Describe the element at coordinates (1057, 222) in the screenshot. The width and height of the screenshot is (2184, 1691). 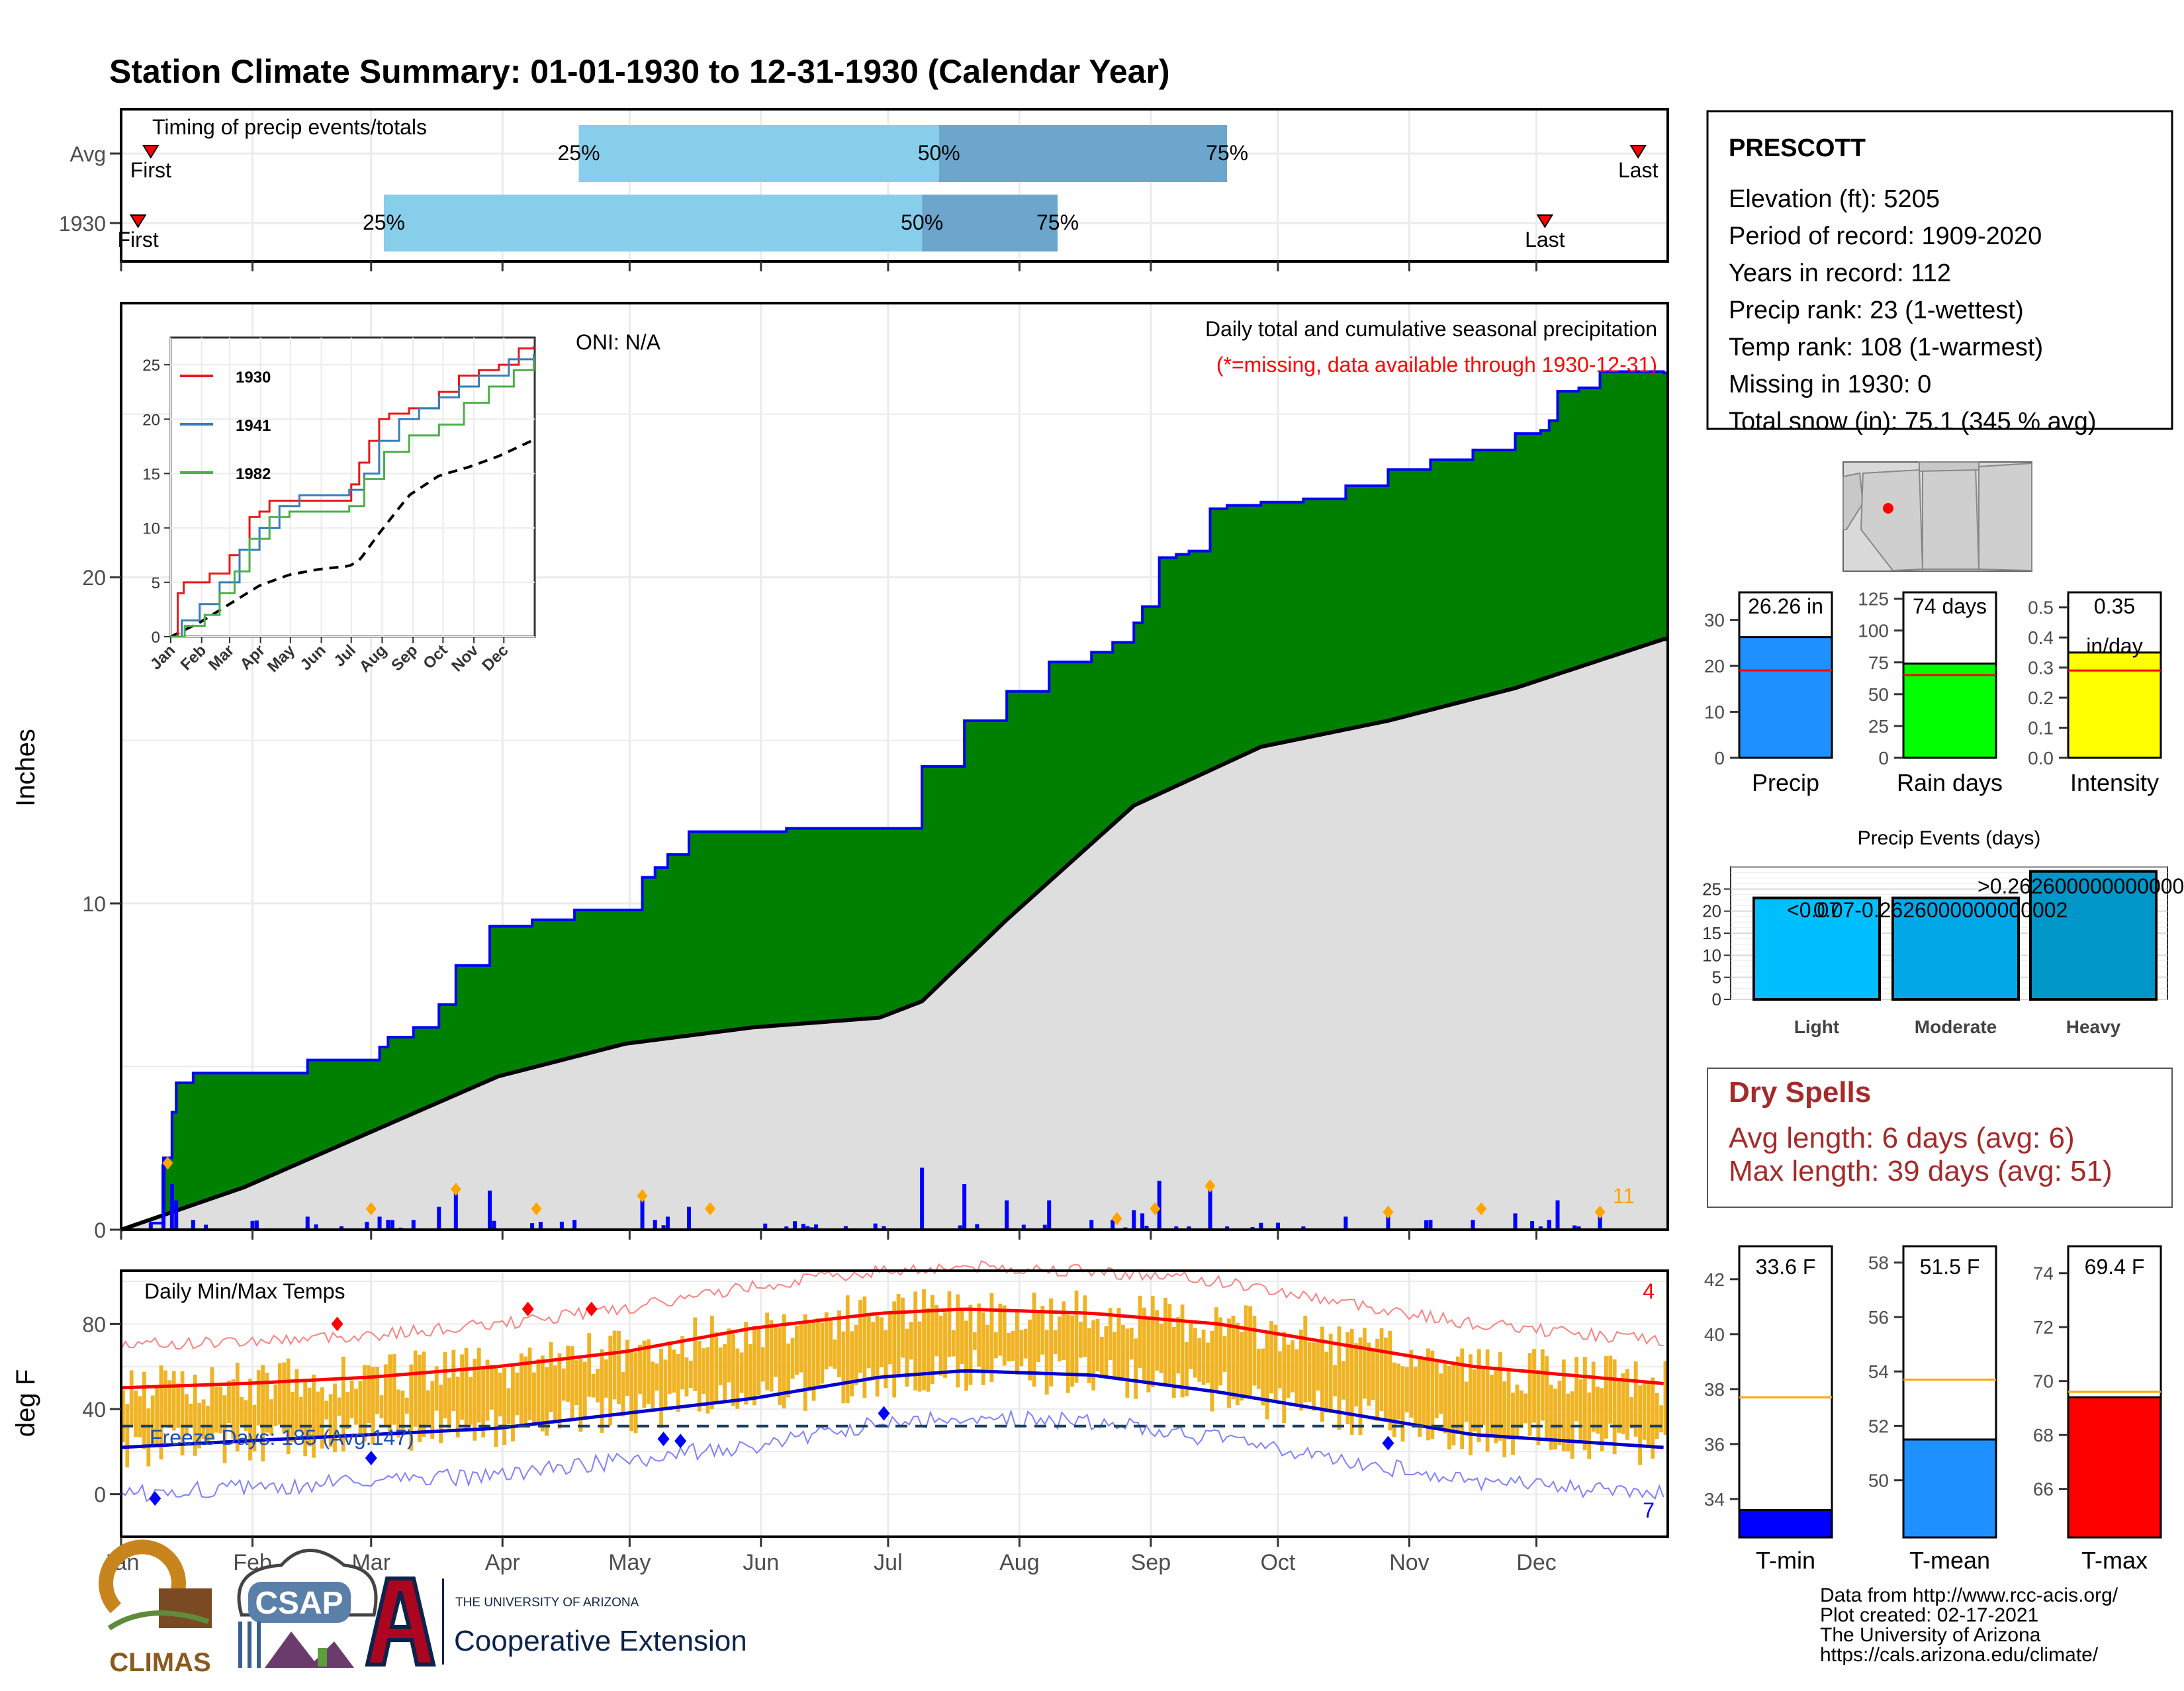
I see `timing-q75-label: 75%` at that location.